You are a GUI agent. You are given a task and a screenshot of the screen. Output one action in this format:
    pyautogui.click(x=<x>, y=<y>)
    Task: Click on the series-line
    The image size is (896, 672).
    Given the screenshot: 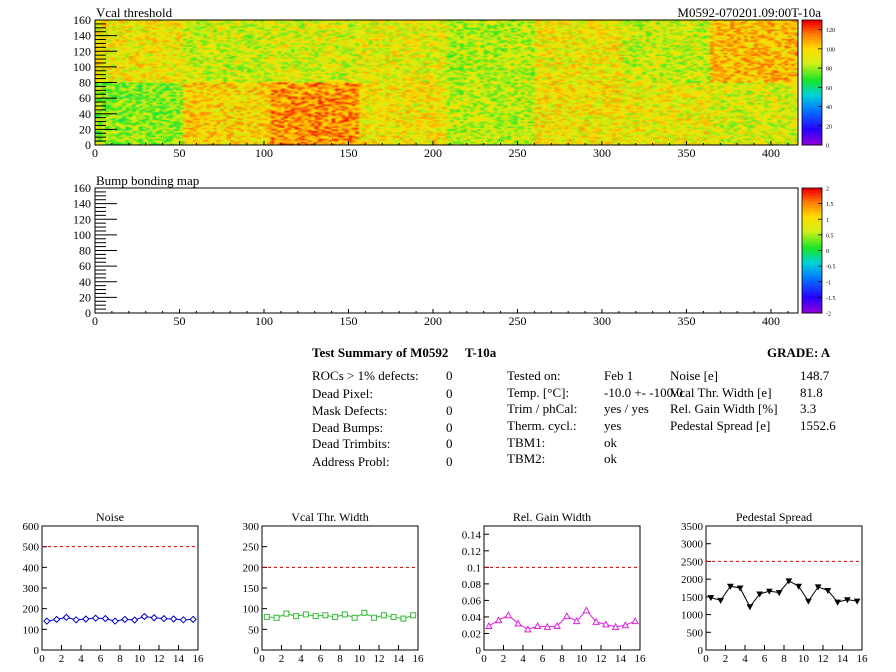 What is the action you would take?
    pyautogui.click(x=562, y=619)
    